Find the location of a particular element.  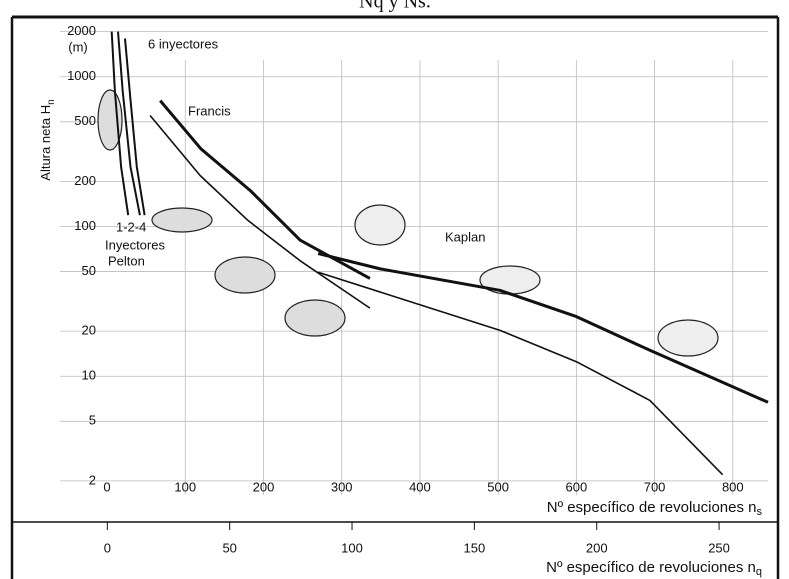

x2-tick-label: 250 is located at coordinates (719, 547).